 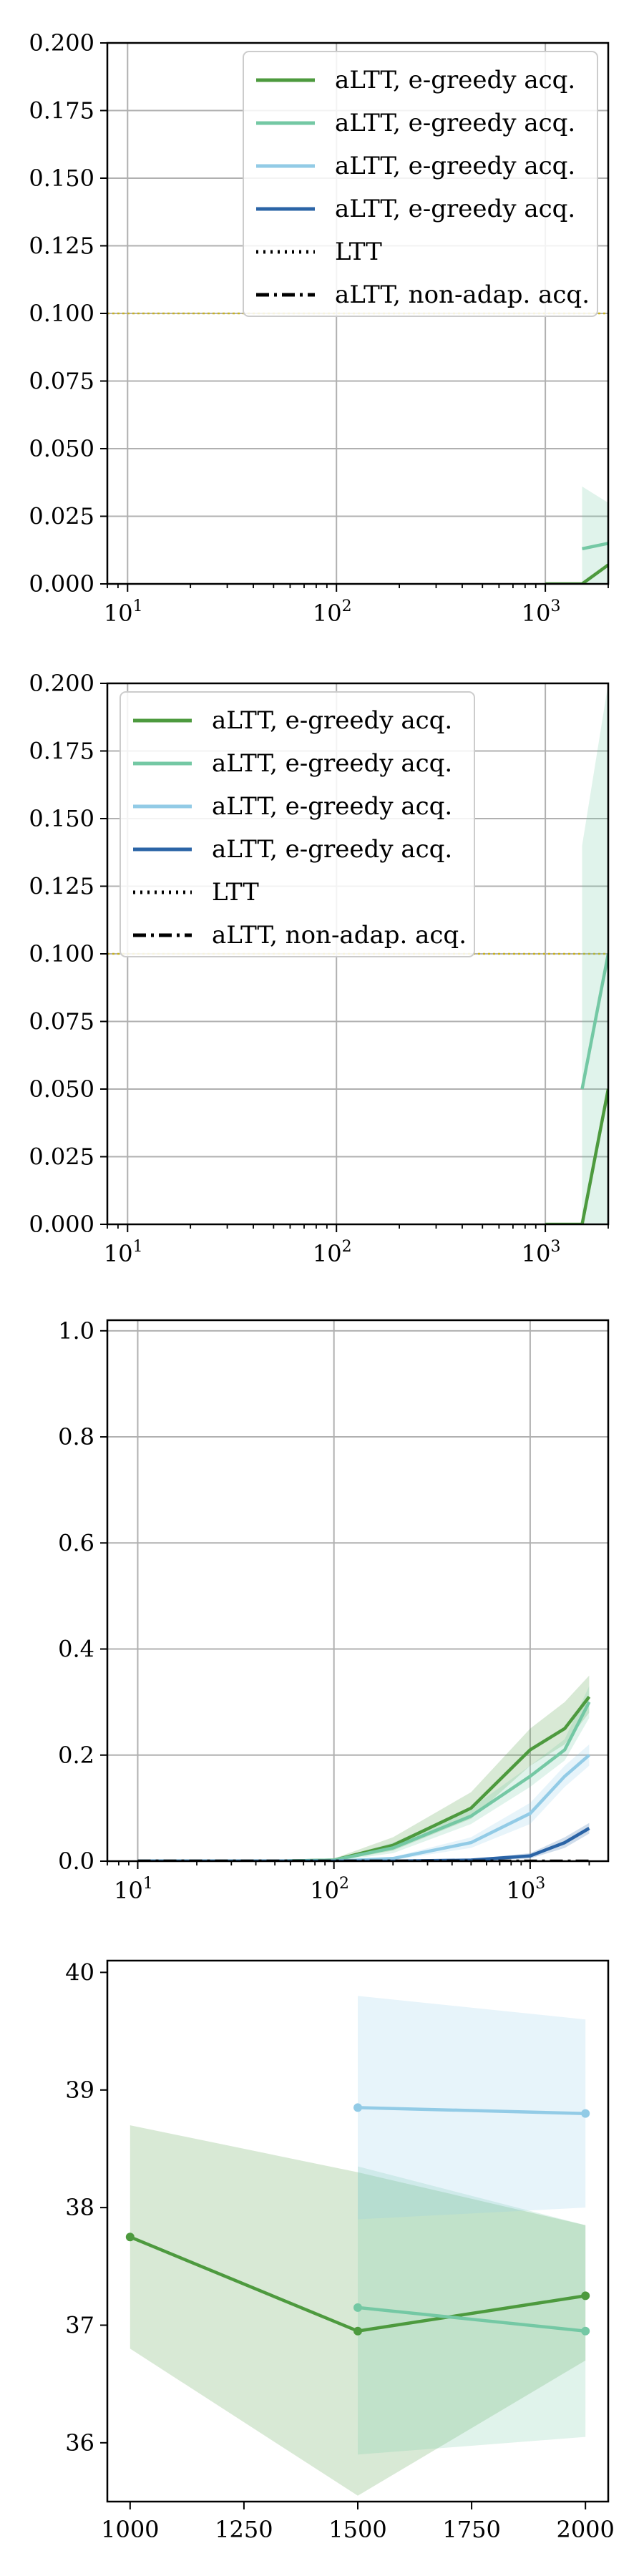 I want to click on x-tick-label-4: 2000, so click(x=585, y=2529).